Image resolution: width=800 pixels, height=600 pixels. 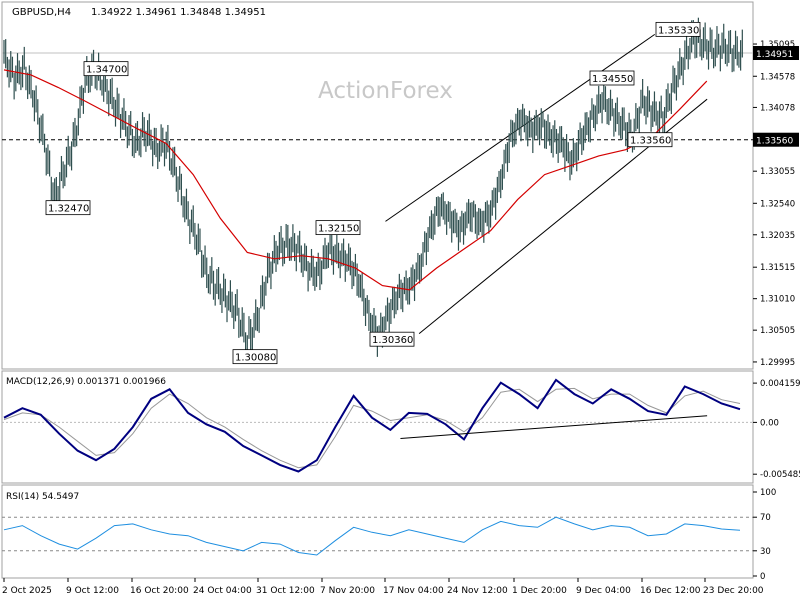 What do you see at coordinates (86, 382) in the screenshot?
I see `macd-title: MACD(12,26,9) 0.001371 0.001966` at bounding box center [86, 382].